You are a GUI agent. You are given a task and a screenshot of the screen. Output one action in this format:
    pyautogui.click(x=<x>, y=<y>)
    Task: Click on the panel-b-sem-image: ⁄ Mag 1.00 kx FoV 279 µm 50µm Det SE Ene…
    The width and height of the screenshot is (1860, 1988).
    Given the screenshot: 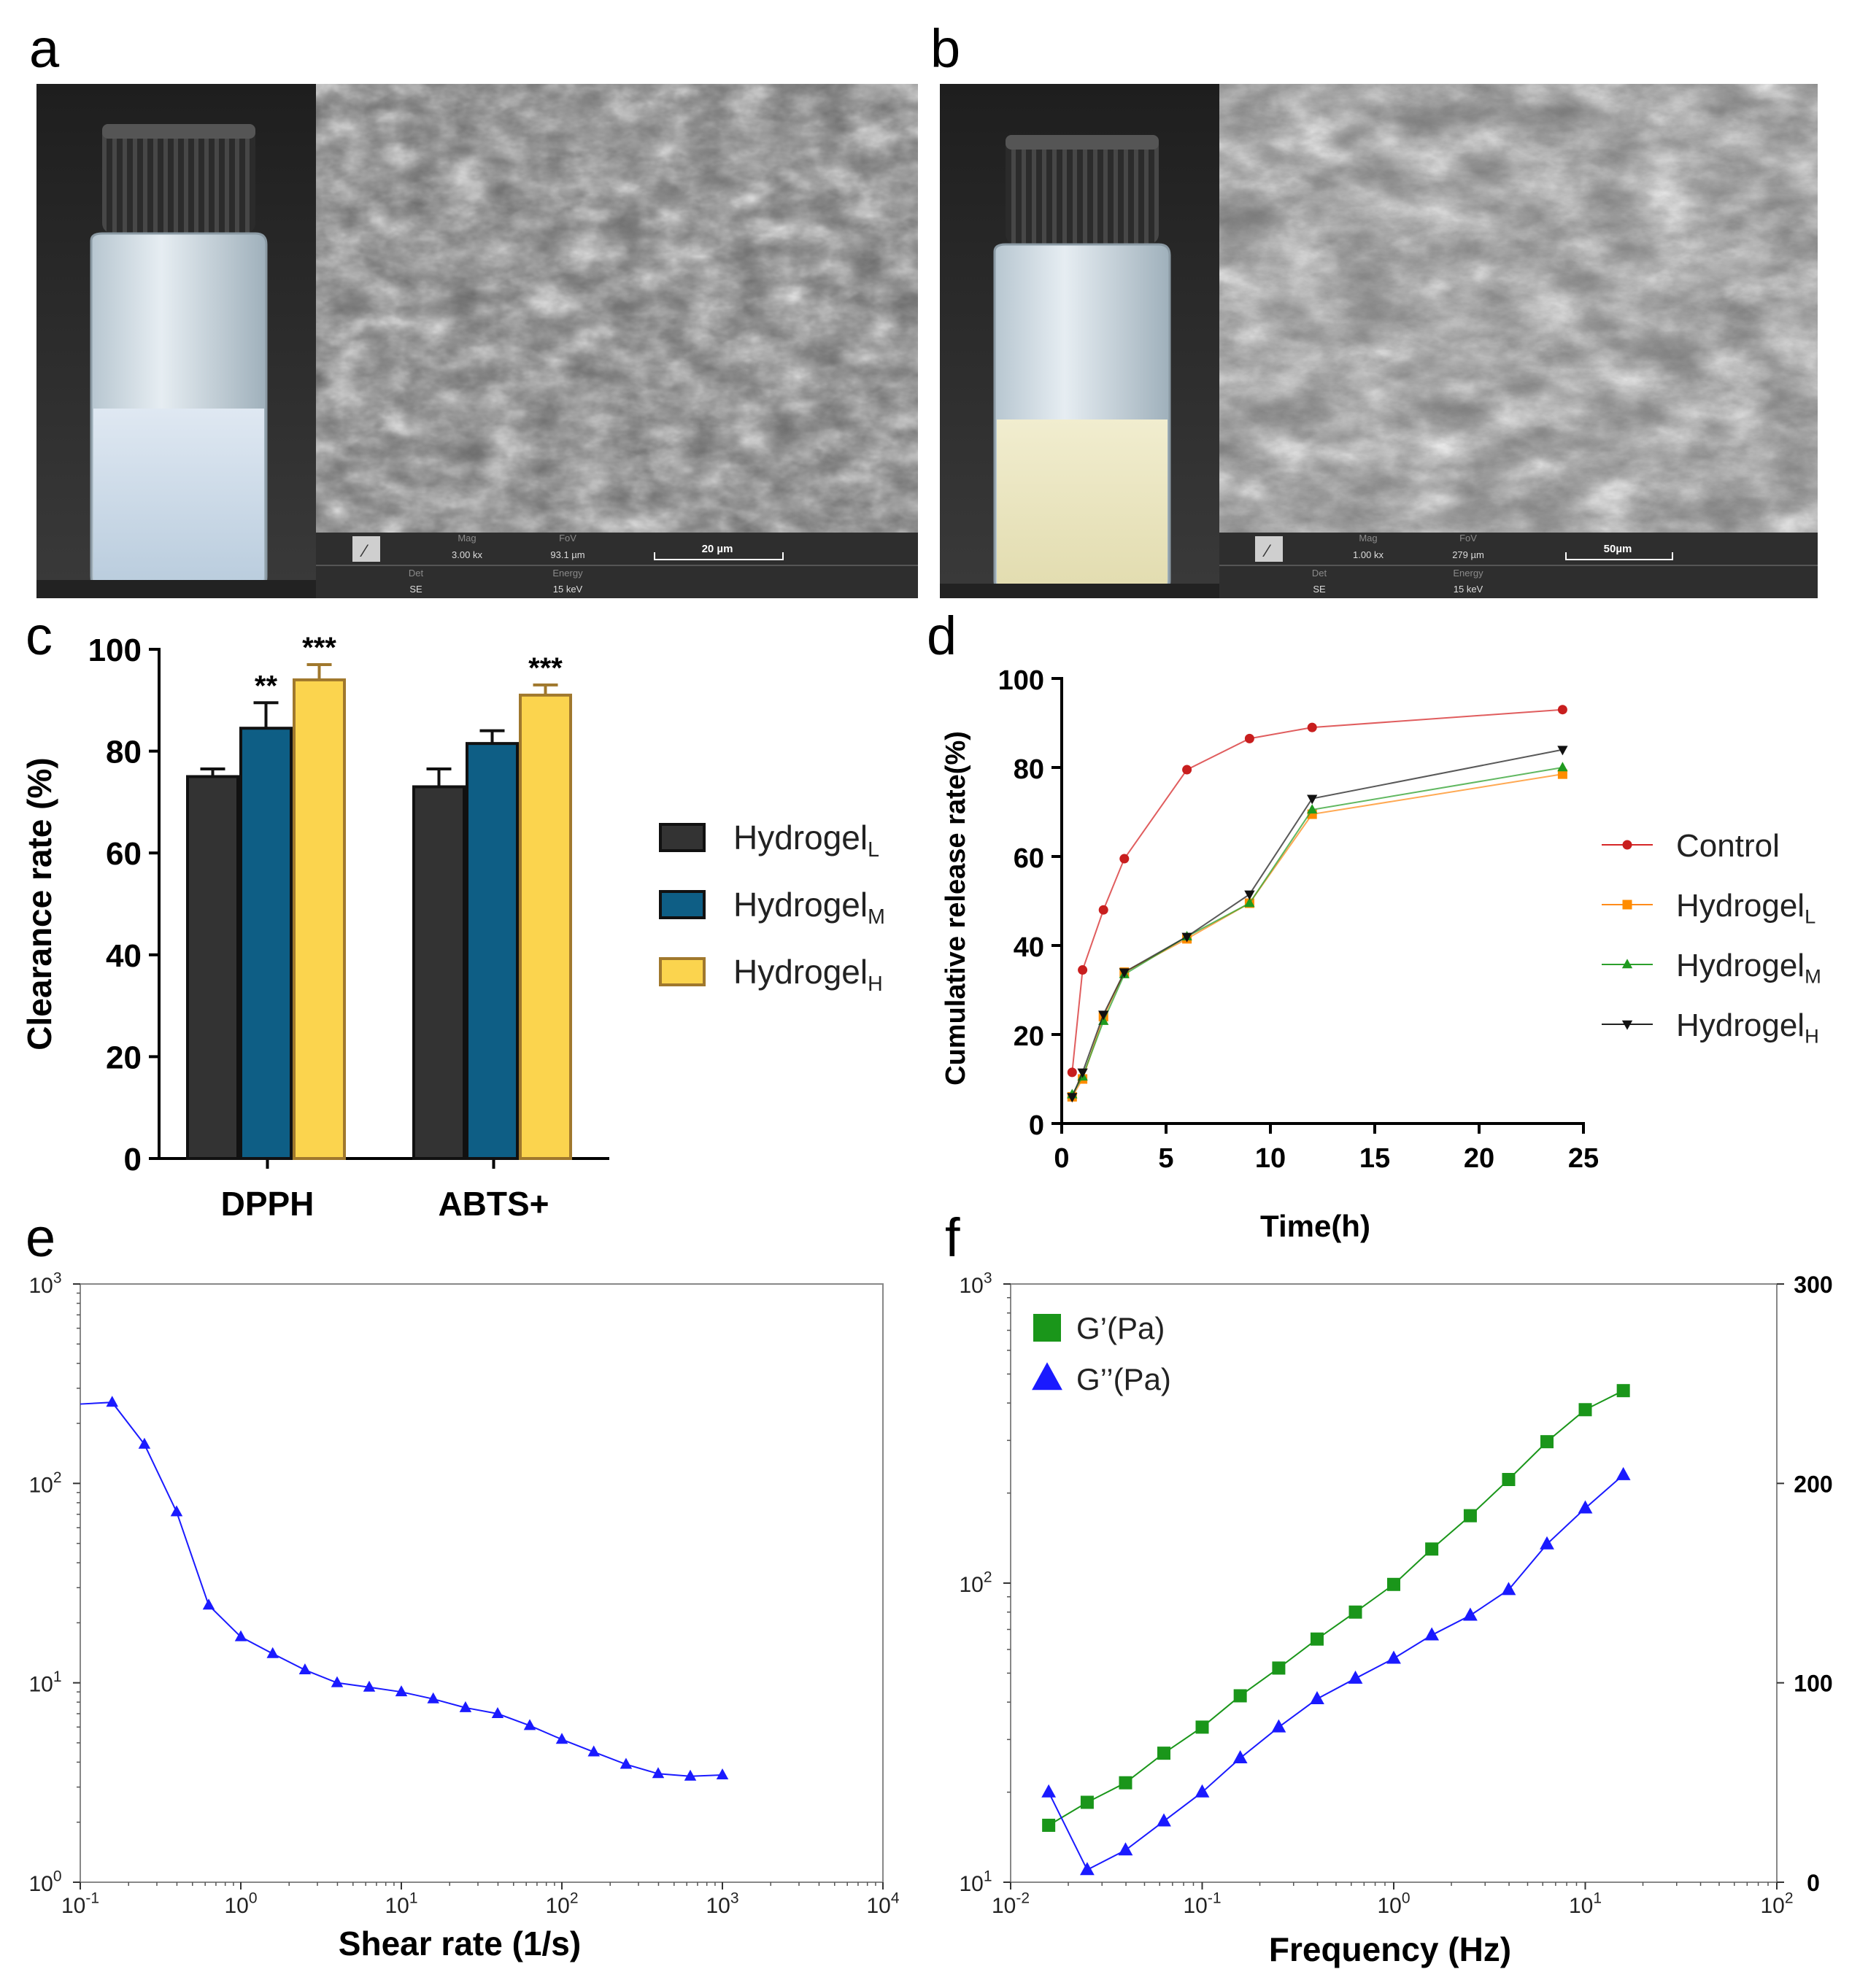 What is the action you would take?
    pyautogui.click(x=1519, y=341)
    